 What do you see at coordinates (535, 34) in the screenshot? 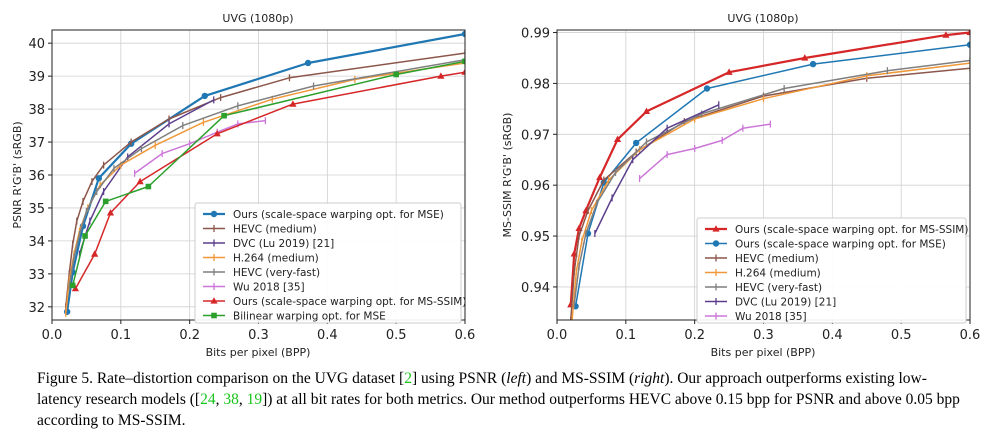
I see `y-tick-label: 0.99` at bounding box center [535, 34].